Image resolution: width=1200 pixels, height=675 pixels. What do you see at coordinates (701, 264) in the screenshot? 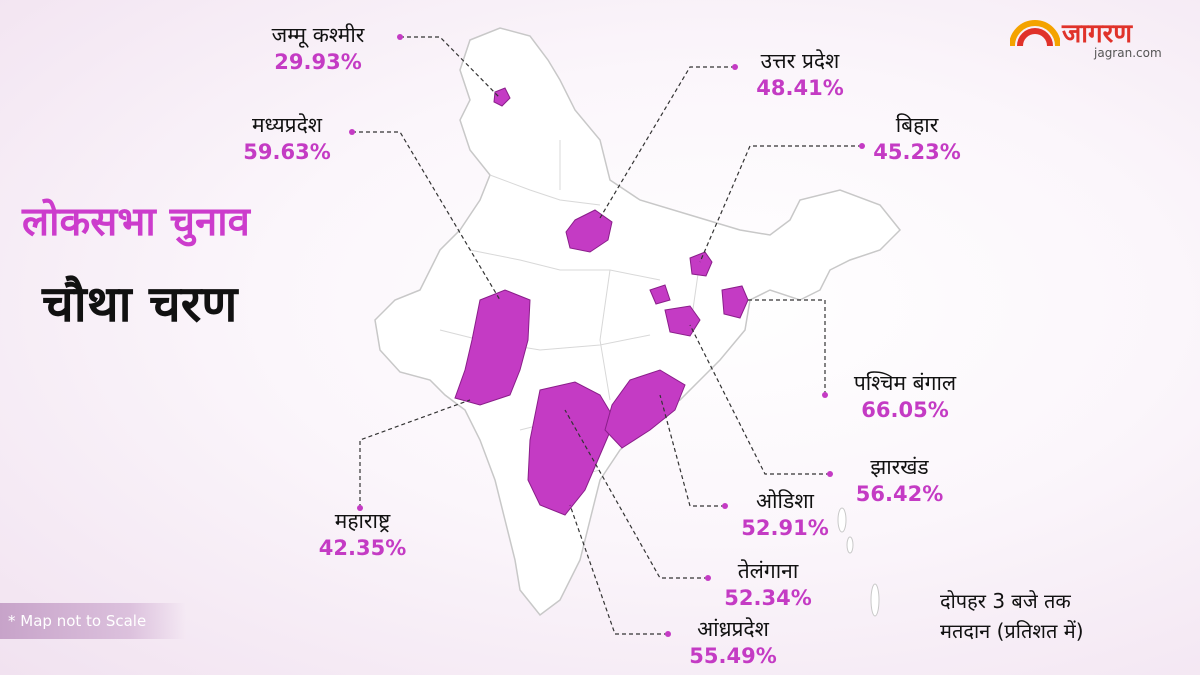
I see `region-bihar` at bounding box center [701, 264].